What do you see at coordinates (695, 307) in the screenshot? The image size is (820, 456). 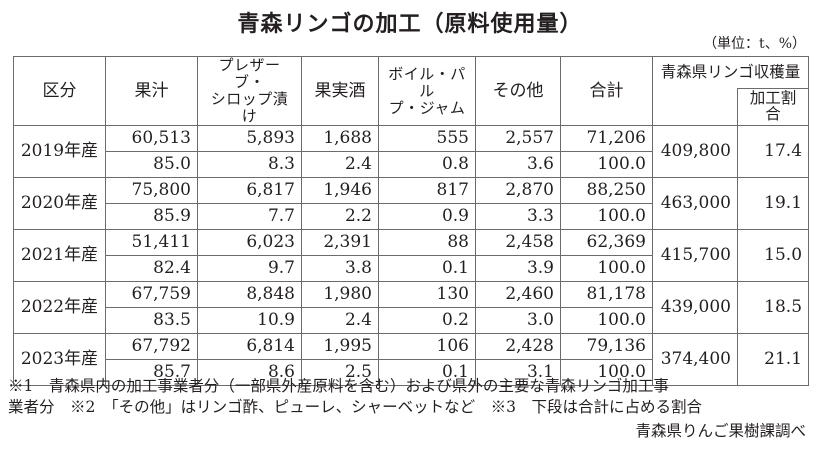 I see `harvest-cell: 439,000` at bounding box center [695, 307].